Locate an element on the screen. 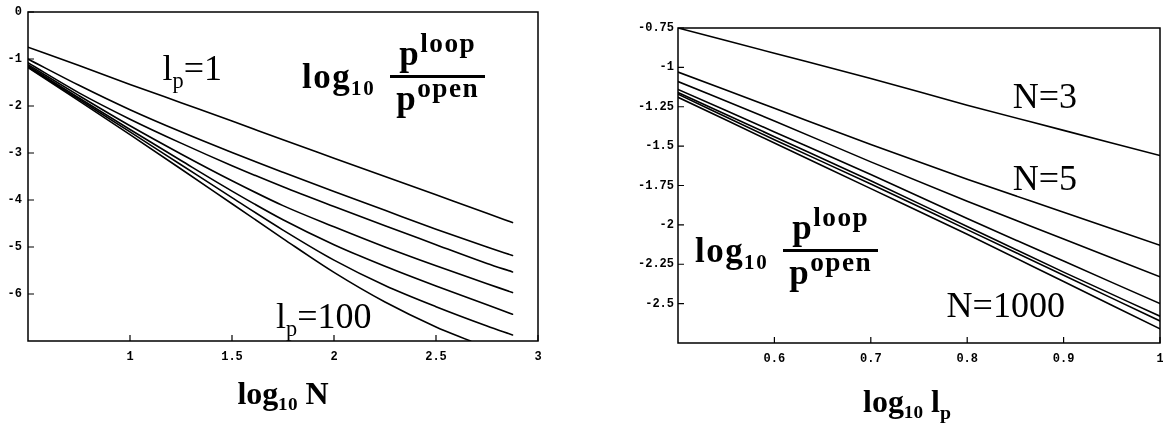 The image size is (1163, 430). y-tick-label: -3 is located at coordinates (14, 153).